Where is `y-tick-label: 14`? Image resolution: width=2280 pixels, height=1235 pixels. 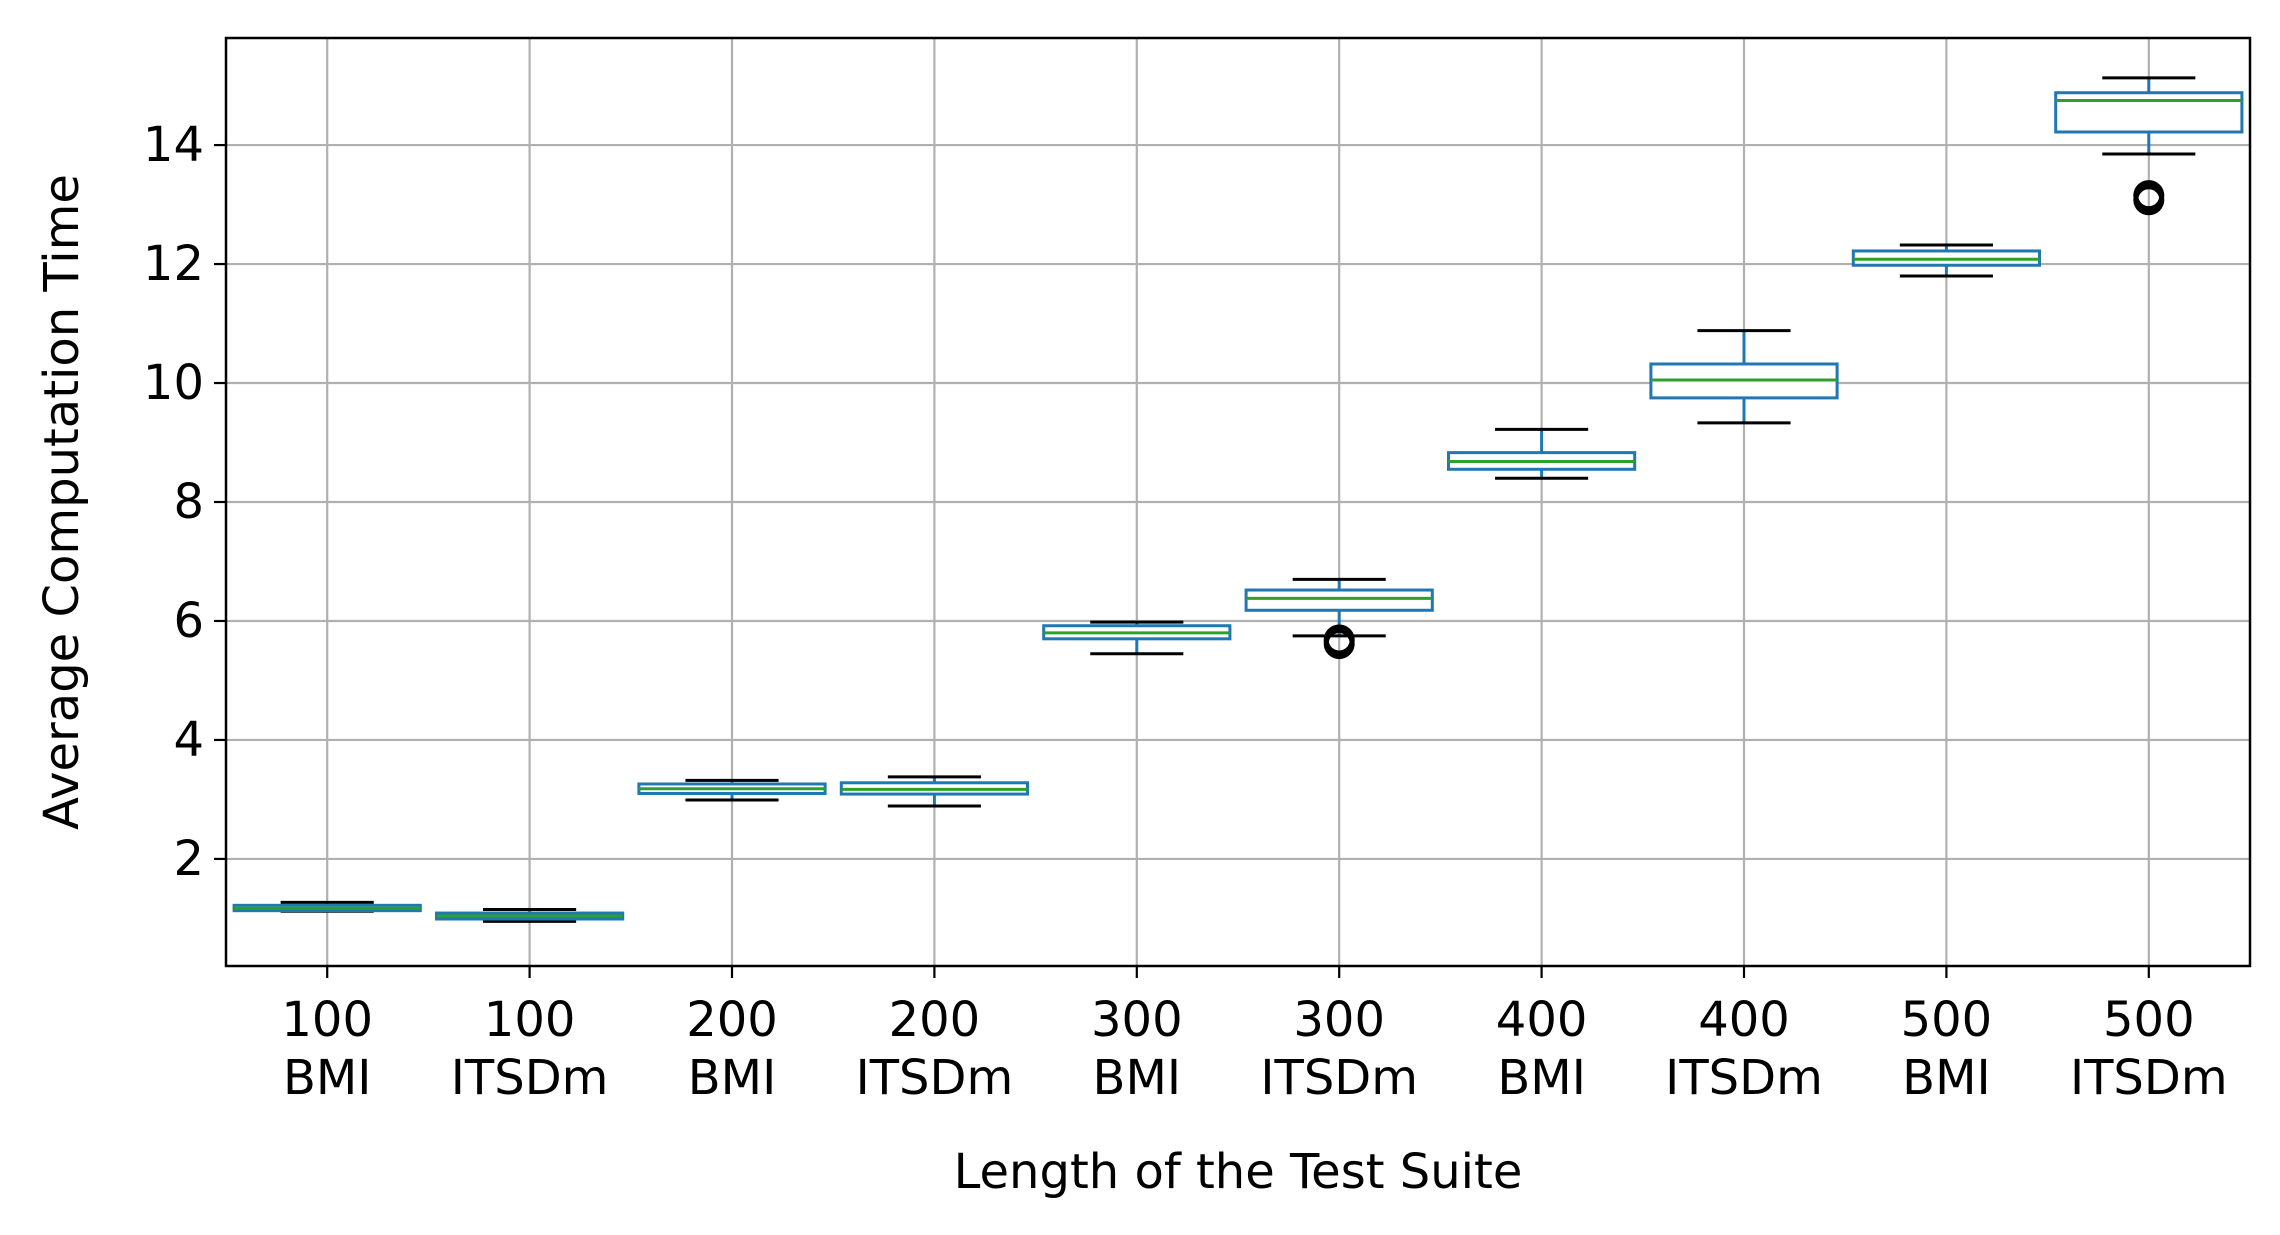
y-tick-label: 14 is located at coordinates (173, 145).